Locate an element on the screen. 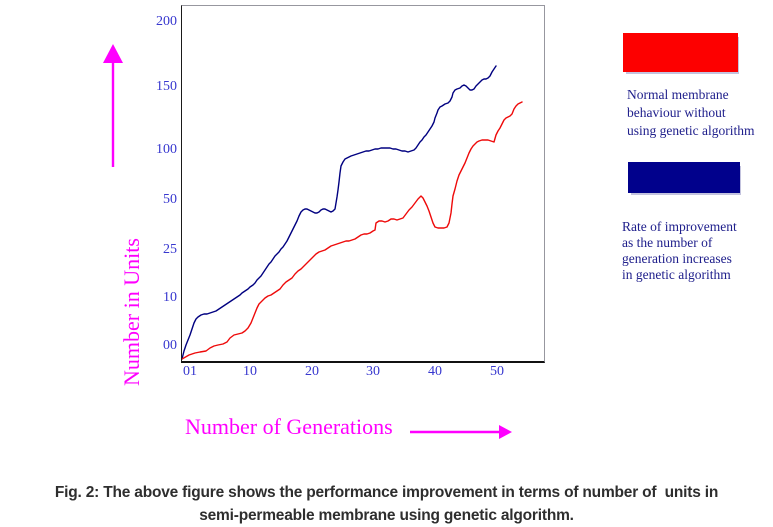  legend-label-line: generation increases is located at coordinates (677, 258).